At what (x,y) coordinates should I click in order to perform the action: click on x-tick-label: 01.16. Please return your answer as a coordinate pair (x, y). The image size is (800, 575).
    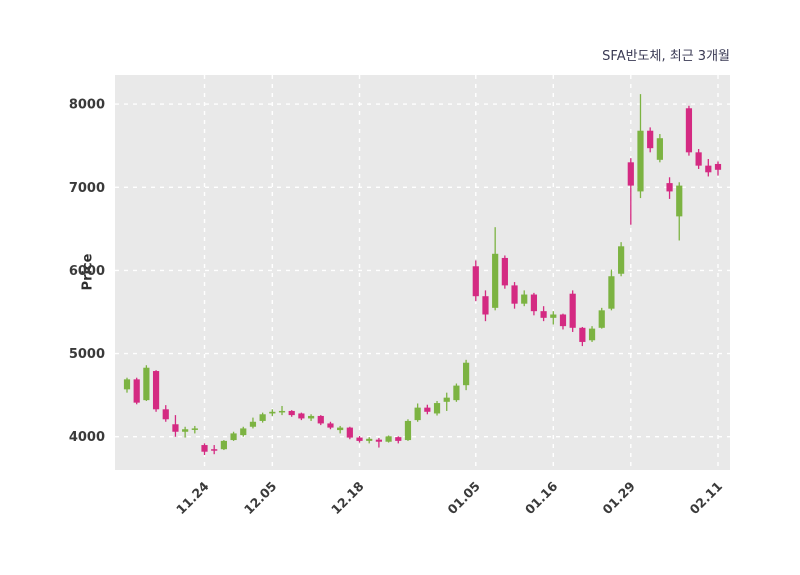
    Looking at the image, I should click on (541, 497).